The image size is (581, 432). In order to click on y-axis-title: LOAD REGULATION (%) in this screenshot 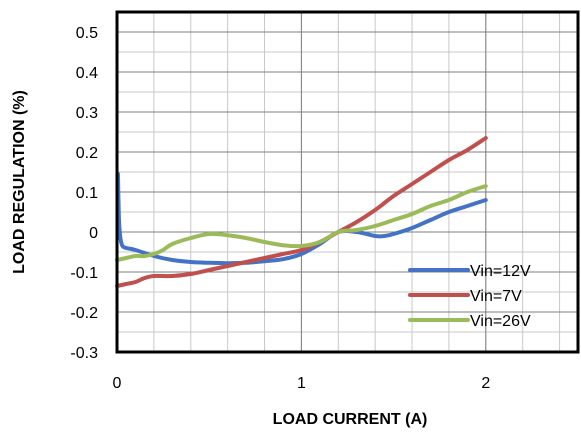, I will do `click(19, 182)`.